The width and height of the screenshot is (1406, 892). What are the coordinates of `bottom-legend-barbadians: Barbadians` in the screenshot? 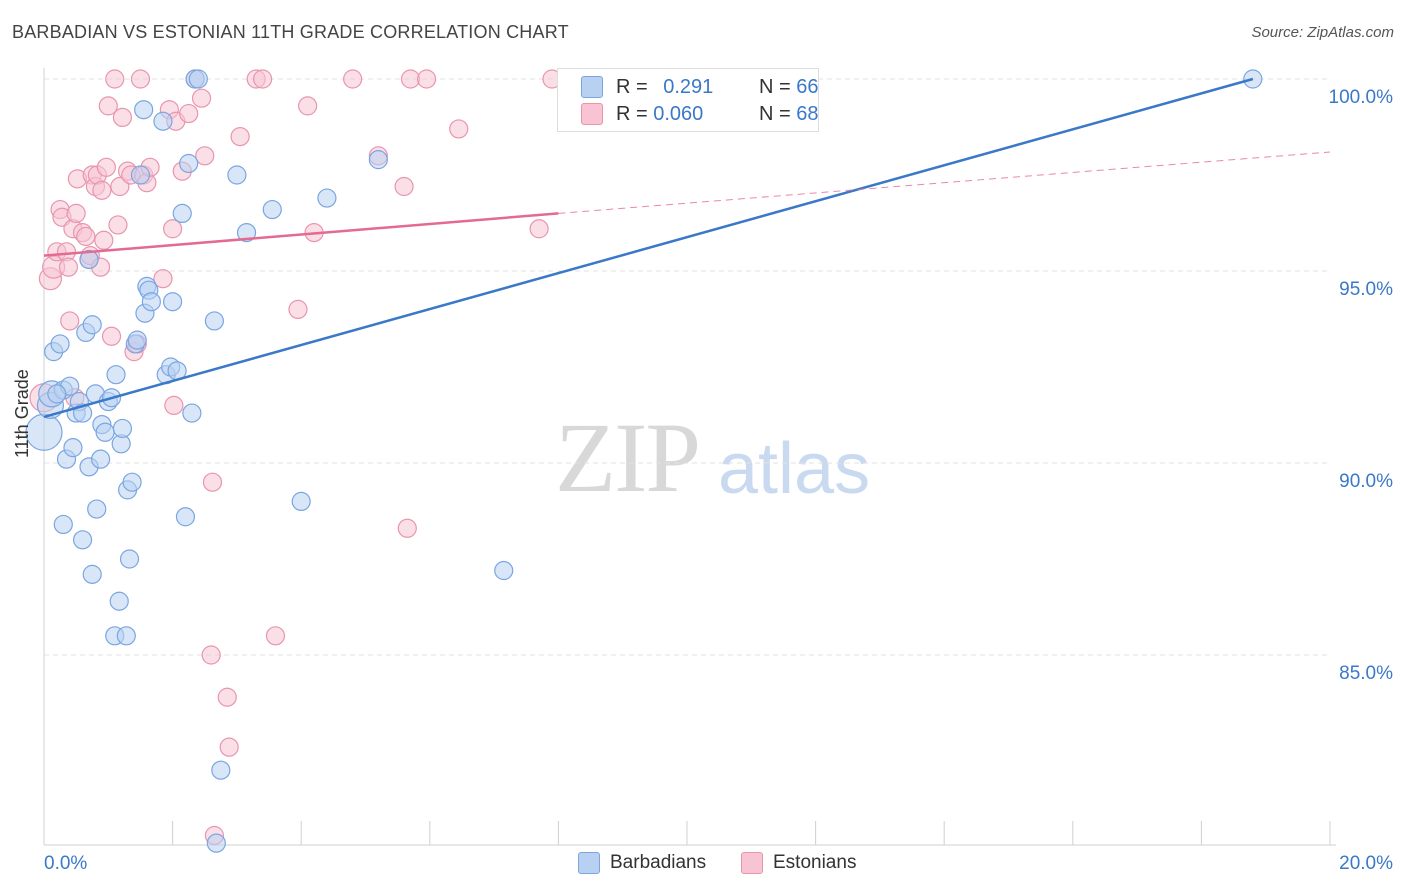 It's located at (642, 863).